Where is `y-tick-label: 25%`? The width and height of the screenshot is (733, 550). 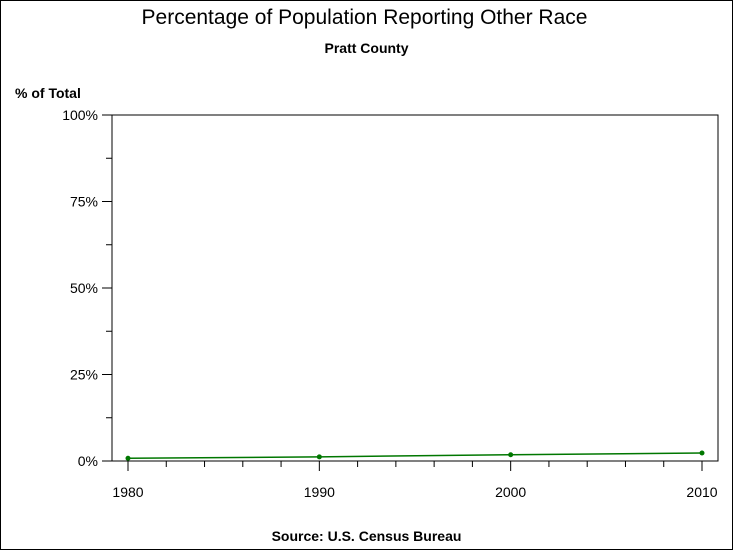
y-tick-label: 25% is located at coordinates (84, 375).